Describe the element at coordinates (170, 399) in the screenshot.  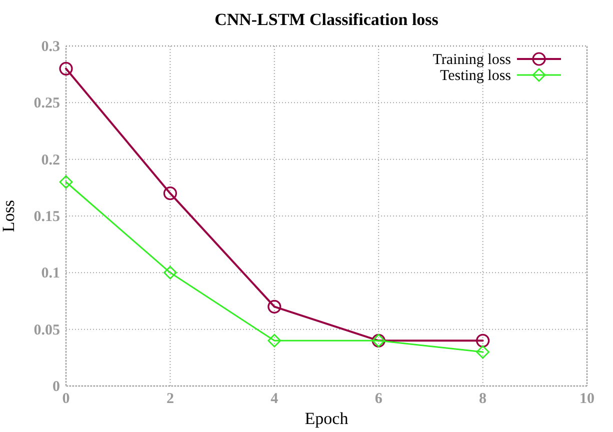
I see `x-tick-label: 2` at that location.